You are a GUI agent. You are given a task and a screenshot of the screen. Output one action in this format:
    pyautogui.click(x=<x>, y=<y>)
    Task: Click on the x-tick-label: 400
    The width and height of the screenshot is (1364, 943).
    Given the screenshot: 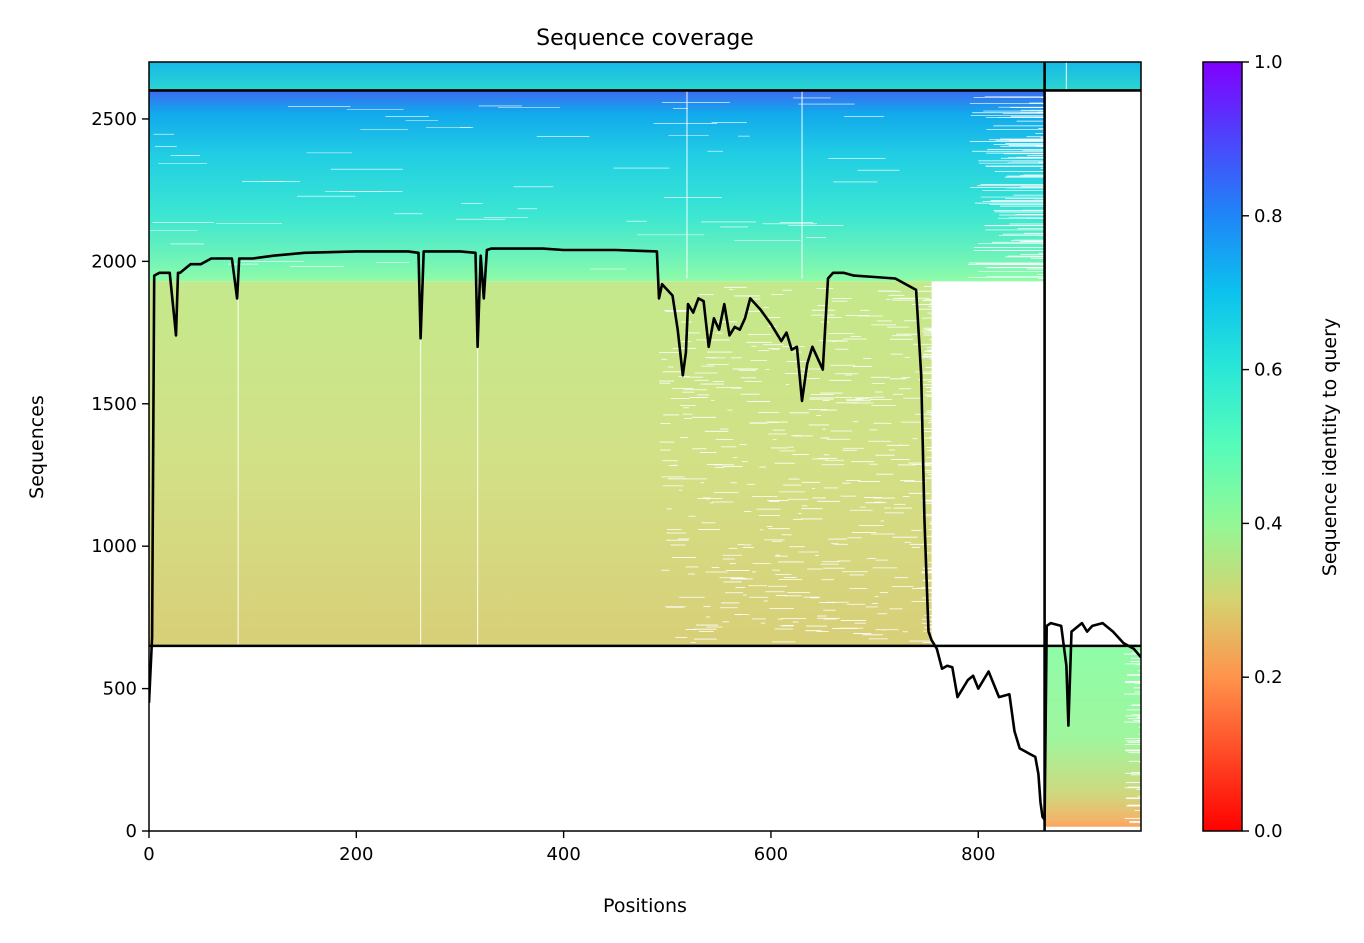 What is the action you would take?
    pyautogui.click(x=563, y=854)
    